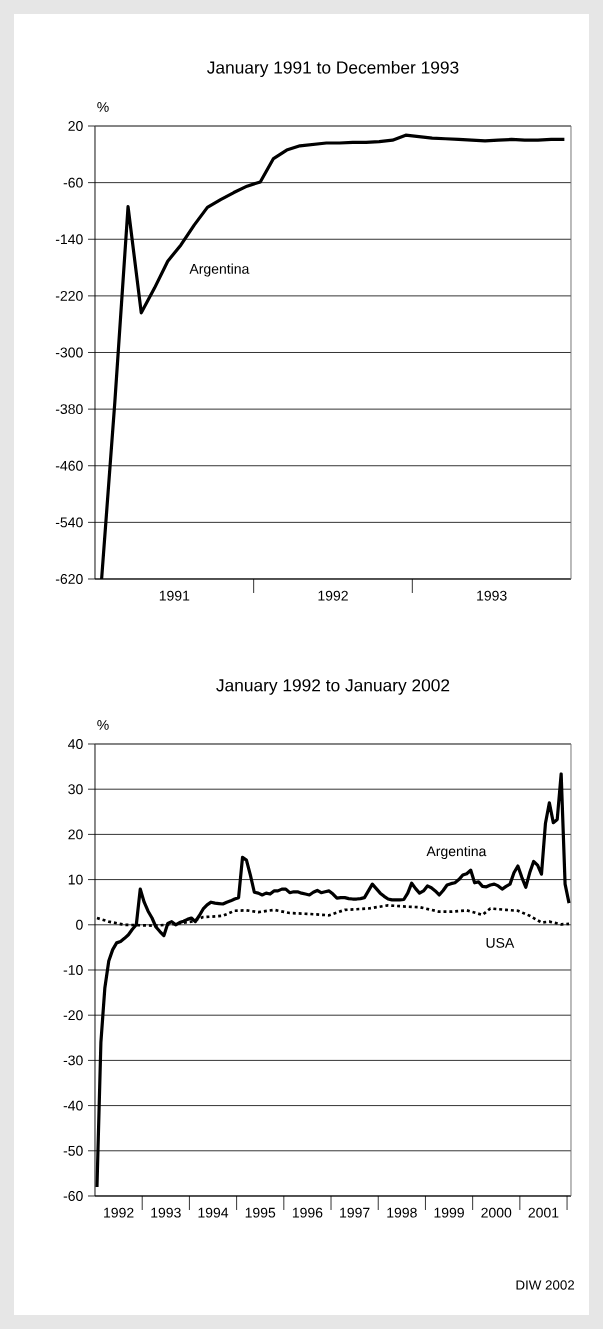 The width and height of the screenshot is (603, 1329). What do you see at coordinates (545, 1285) in the screenshot?
I see `text: DIW 2002` at bounding box center [545, 1285].